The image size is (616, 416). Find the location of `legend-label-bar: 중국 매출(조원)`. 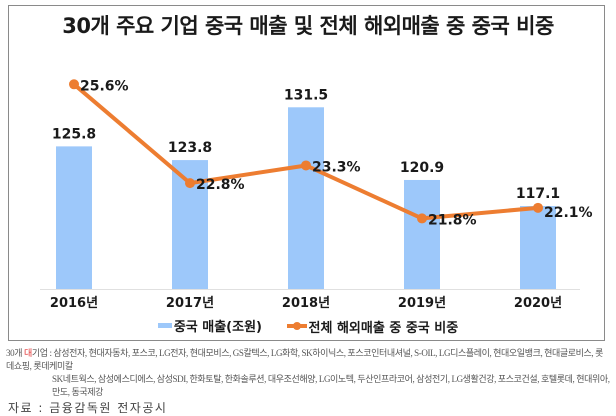

legend-label-bar: 중국 매출(조원) is located at coordinates (217, 327).